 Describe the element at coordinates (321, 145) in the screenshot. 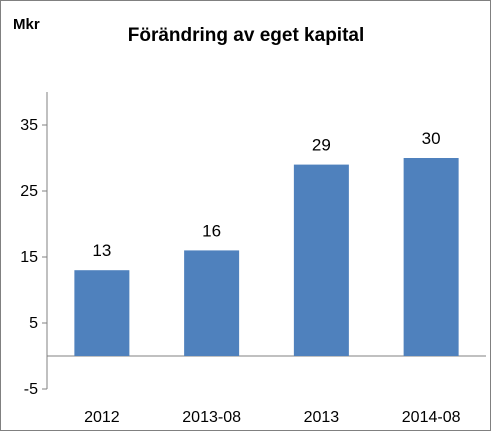

I see `data-label: 29` at that location.